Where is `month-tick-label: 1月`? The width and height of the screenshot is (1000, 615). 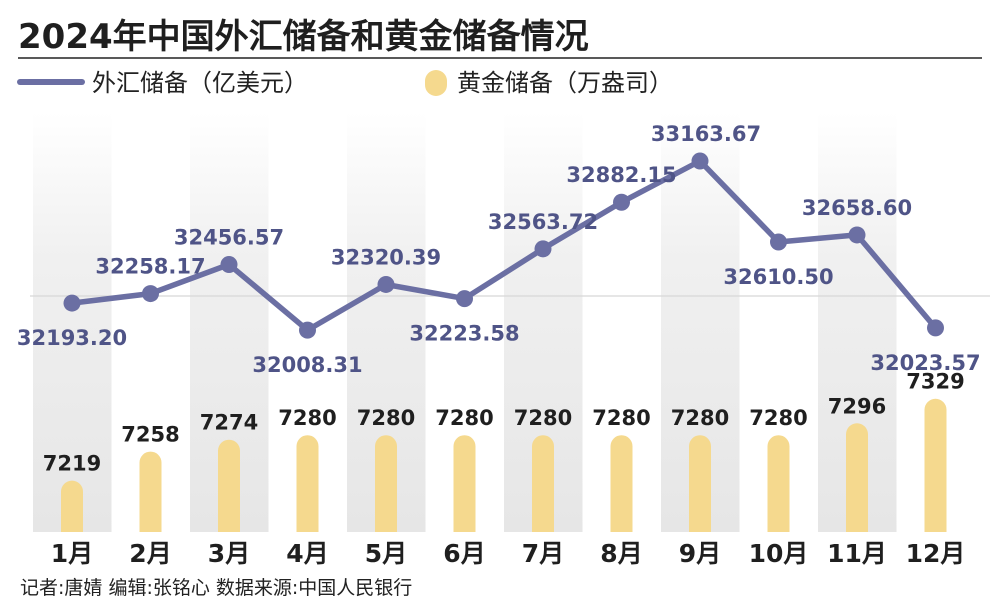 month-tick-label: 1月 is located at coordinates (72, 553).